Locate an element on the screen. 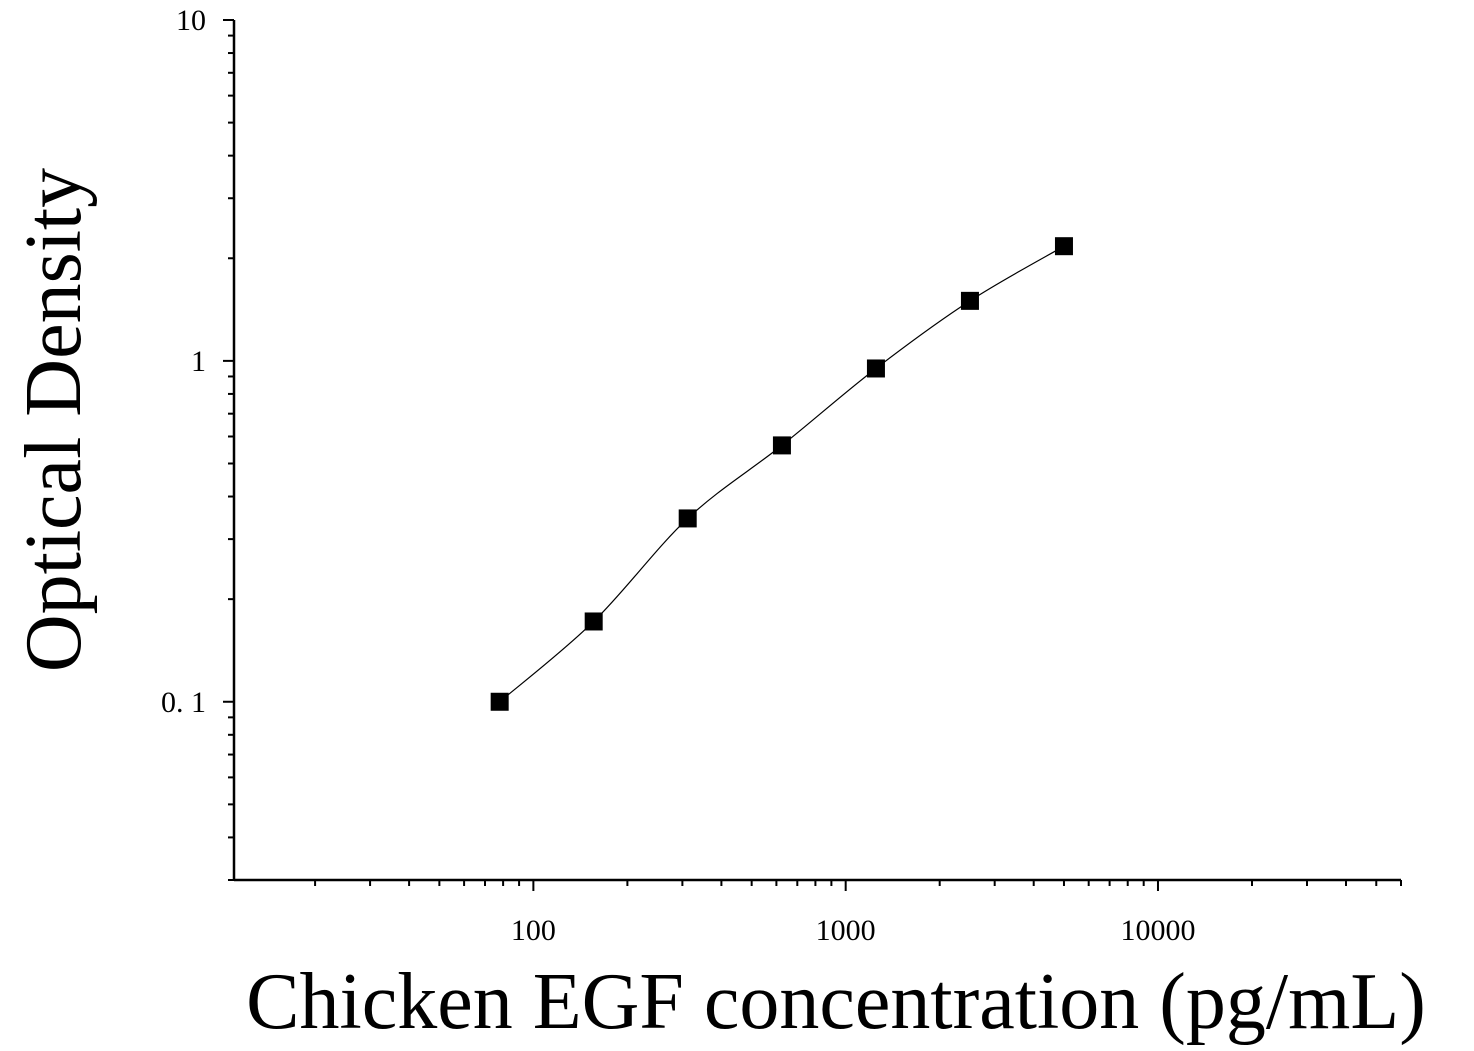  y-tick-label: 10 is located at coordinates (191, 20).